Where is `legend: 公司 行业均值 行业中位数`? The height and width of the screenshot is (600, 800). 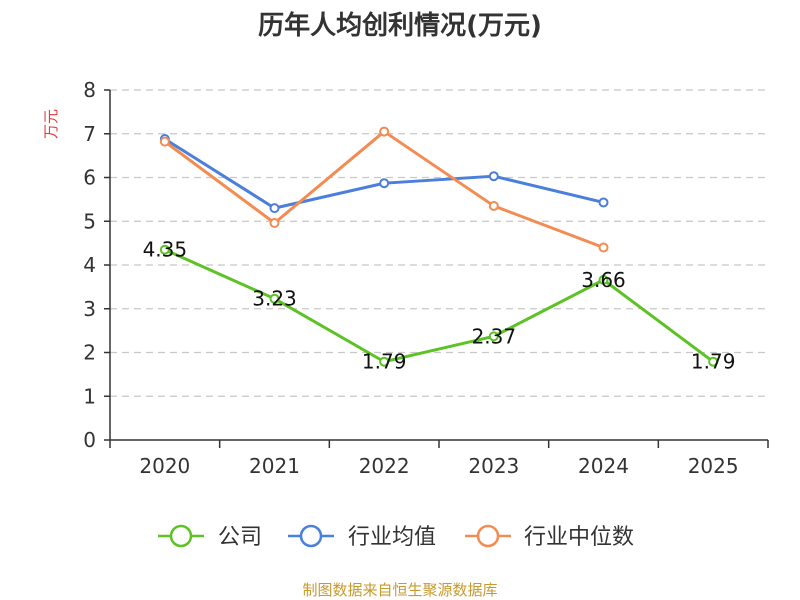
legend: 公司 行业均值 行业中位数 is located at coordinates (396, 537).